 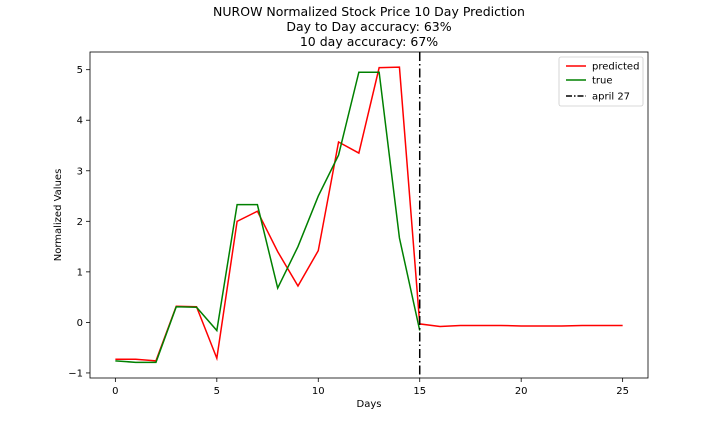 What do you see at coordinates (318, 391) in the screenshot?
I see `x-tick-label-10: 10` at bounding box center [318, 391].